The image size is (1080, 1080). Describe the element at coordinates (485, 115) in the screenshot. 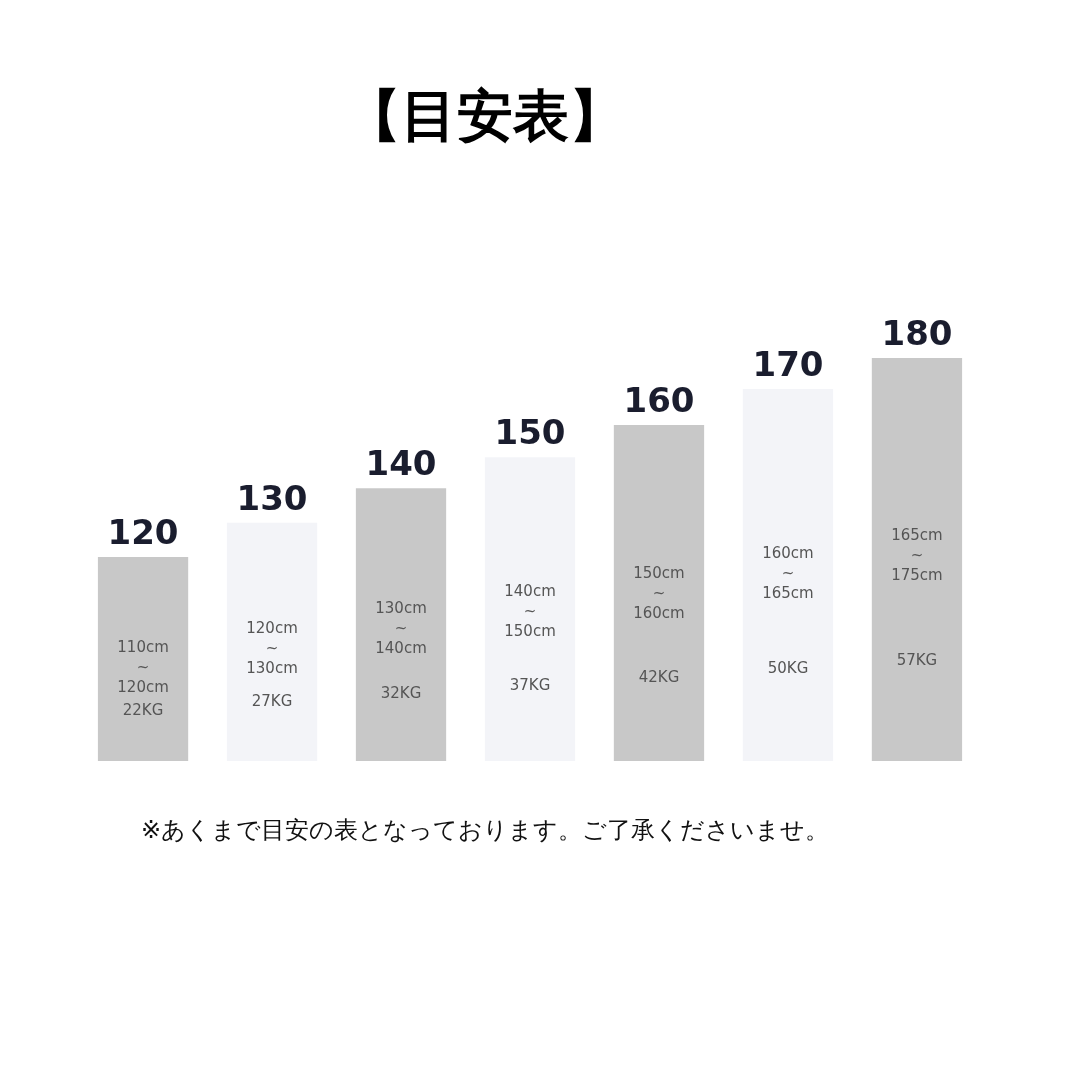

I see `chart-title: 【目安表】` at that location.